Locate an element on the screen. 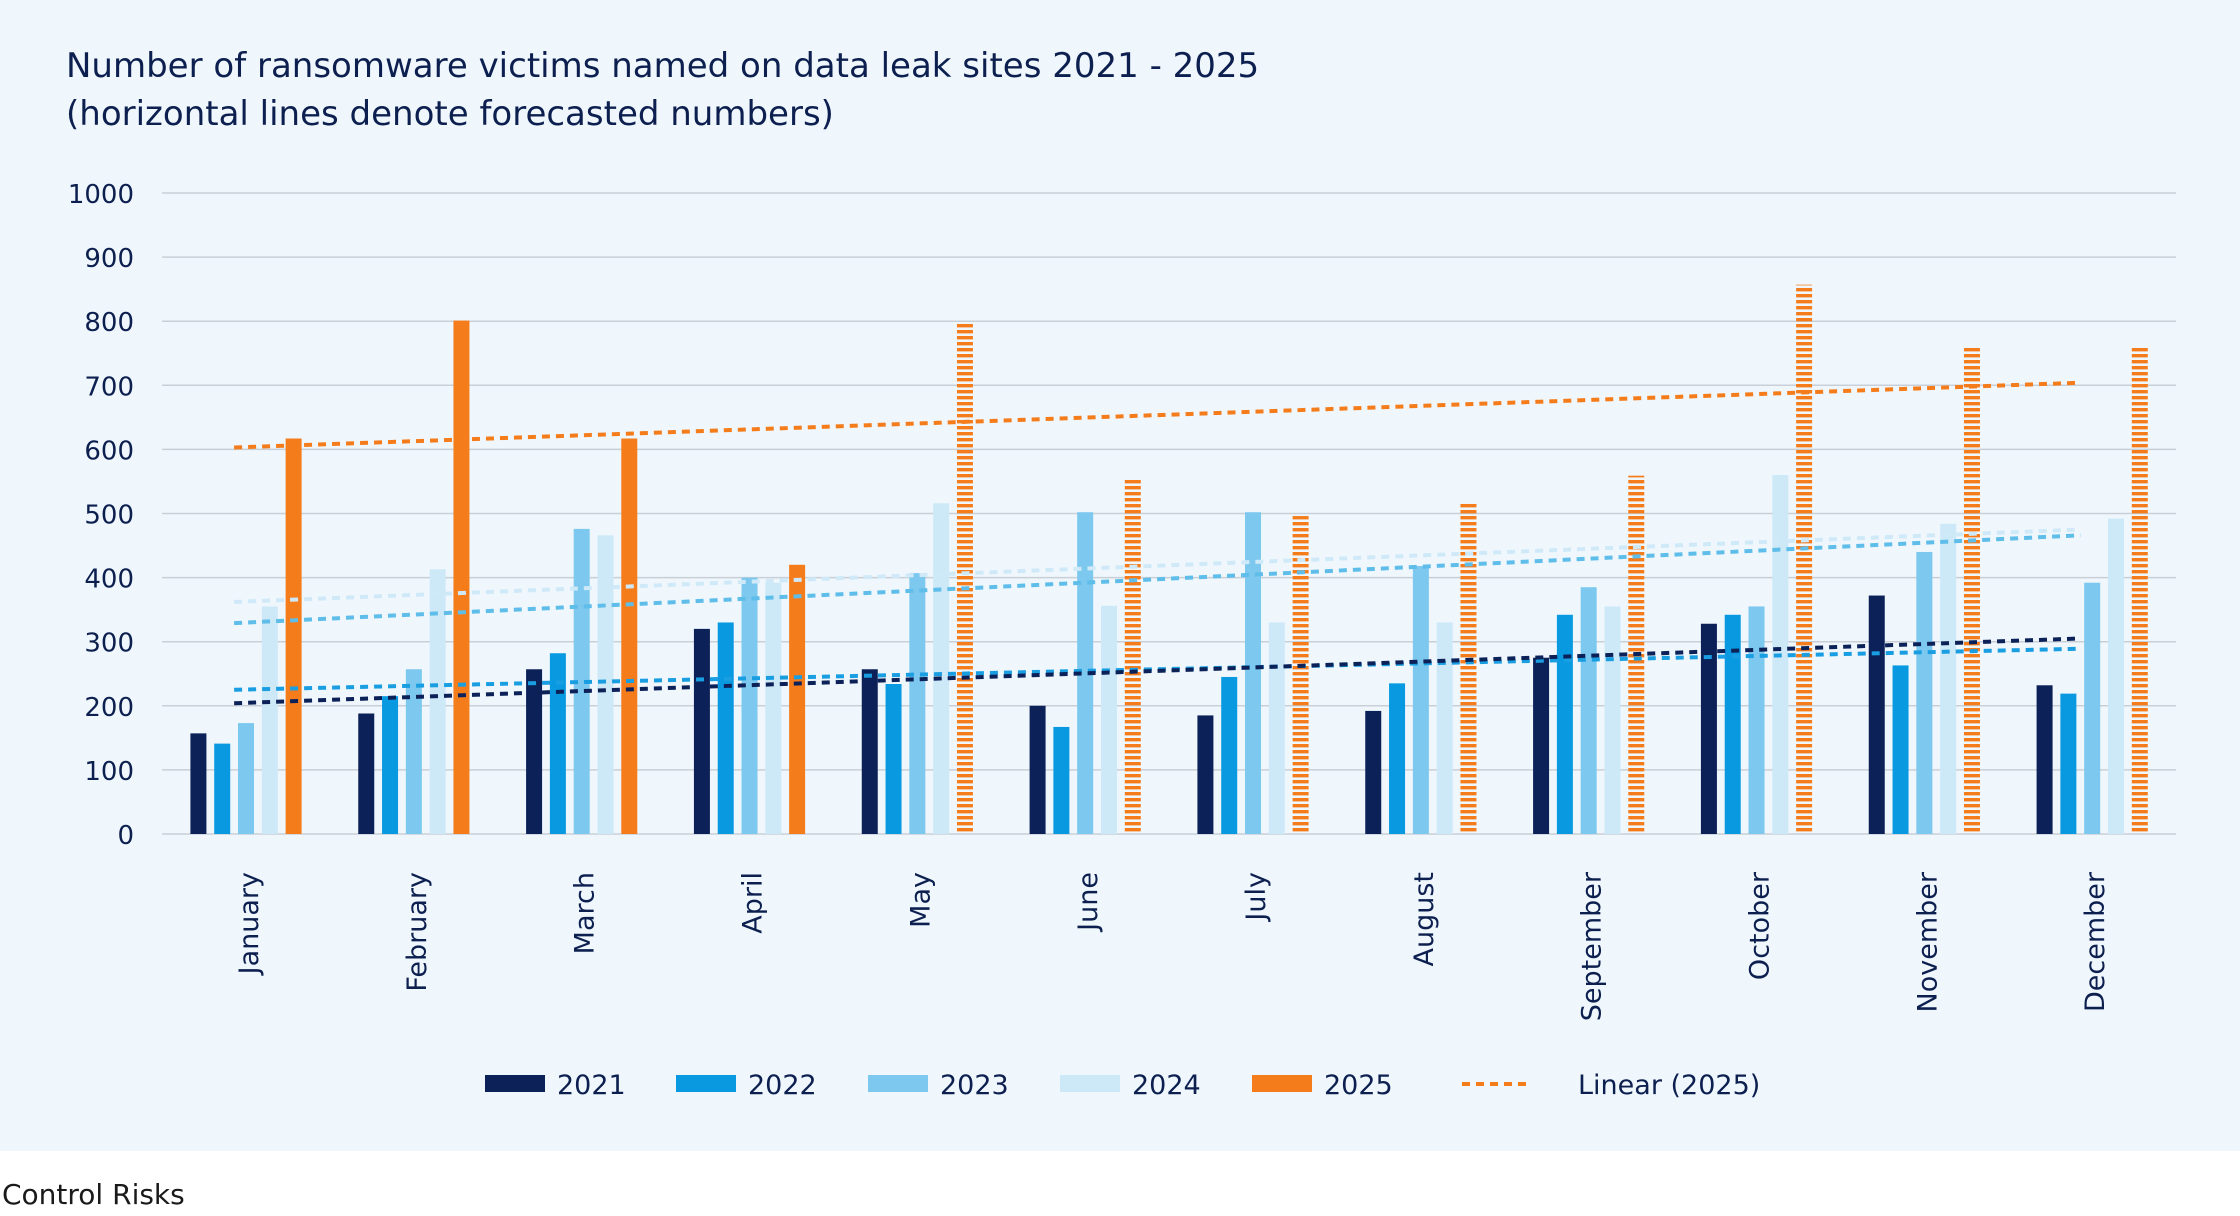 This screenshot has height=1216, width=2240. x-tick-label: March is located at coordinates (585, 913).